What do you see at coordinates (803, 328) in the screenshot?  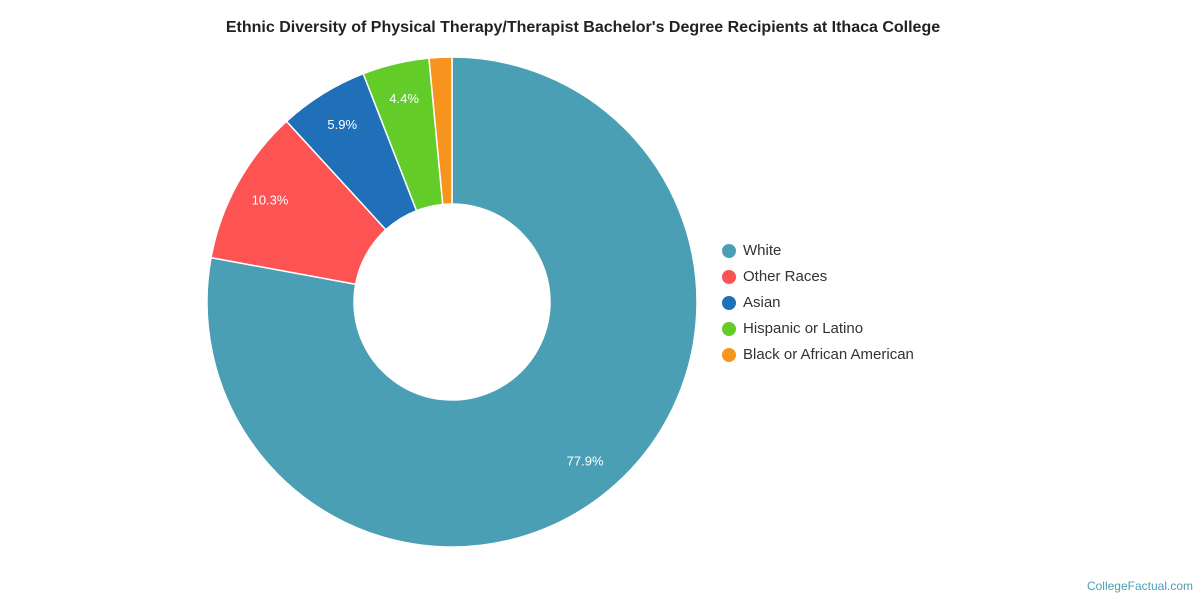 I see `legend-label: Hispanic or Latino` at bounding box center [803, 328].